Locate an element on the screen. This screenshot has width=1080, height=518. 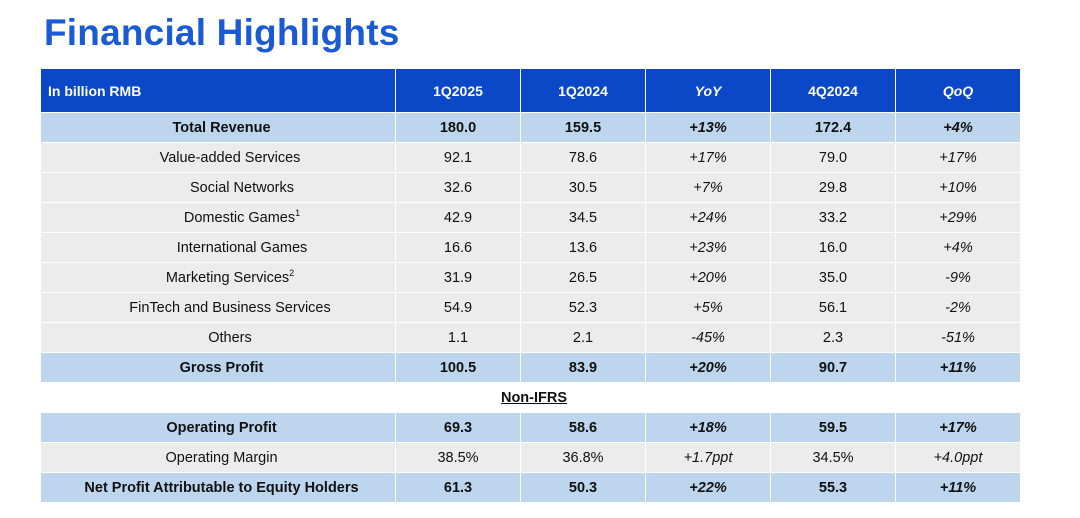
cell-1q2025: 54.9 is located at coordinates (458, 307).